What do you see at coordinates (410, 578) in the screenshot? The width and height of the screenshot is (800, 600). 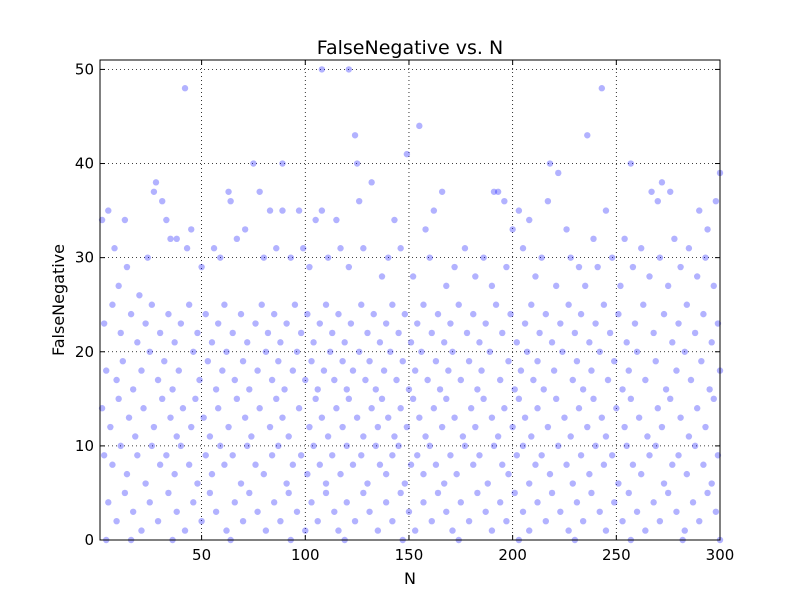 I see `x-axis-label: N` at bounding box center [410, 578].